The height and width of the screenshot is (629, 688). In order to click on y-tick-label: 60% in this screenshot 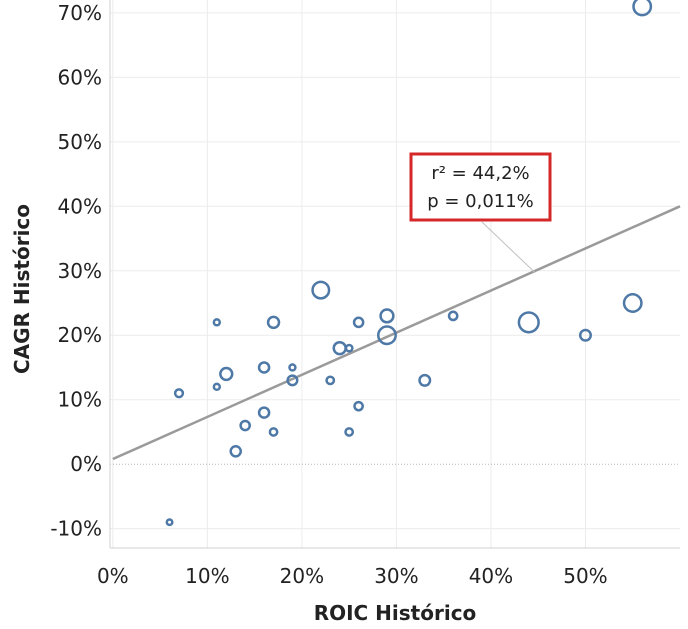, I will do `click(80, 77)`.